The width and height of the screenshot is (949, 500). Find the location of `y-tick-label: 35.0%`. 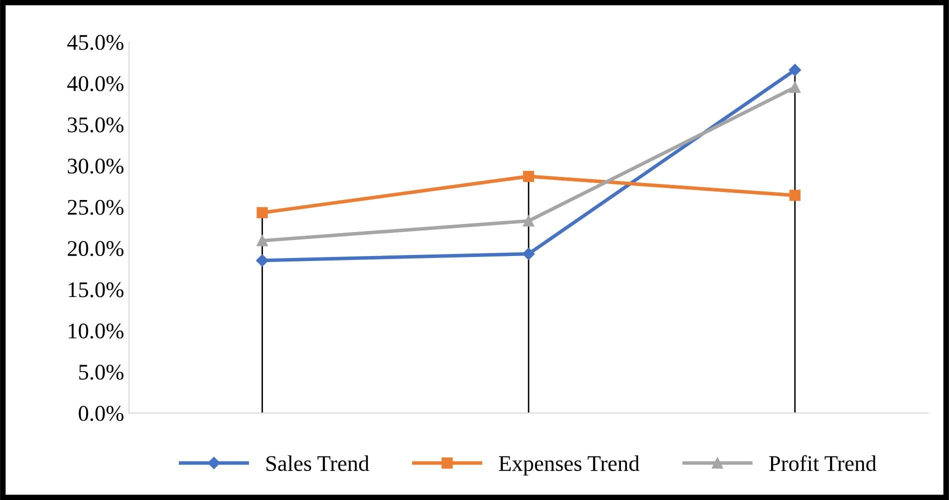

y-tick-label: 35.0% is located at coordinates (96, 124).